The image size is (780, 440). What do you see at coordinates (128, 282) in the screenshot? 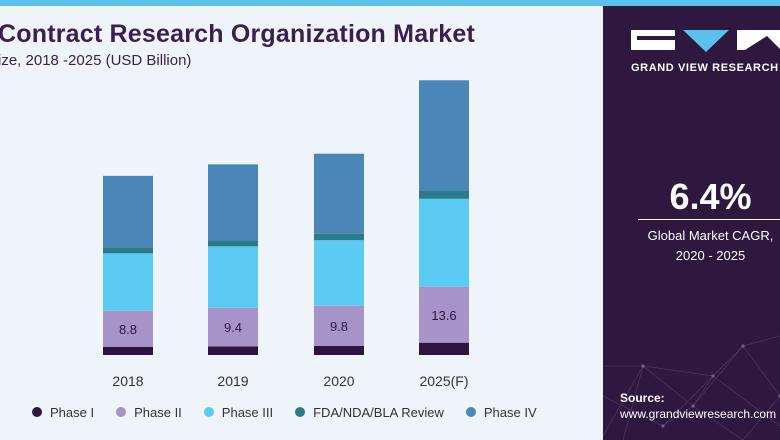
I see `bar-phase-iii-2018` at bounding box center [128, 282].